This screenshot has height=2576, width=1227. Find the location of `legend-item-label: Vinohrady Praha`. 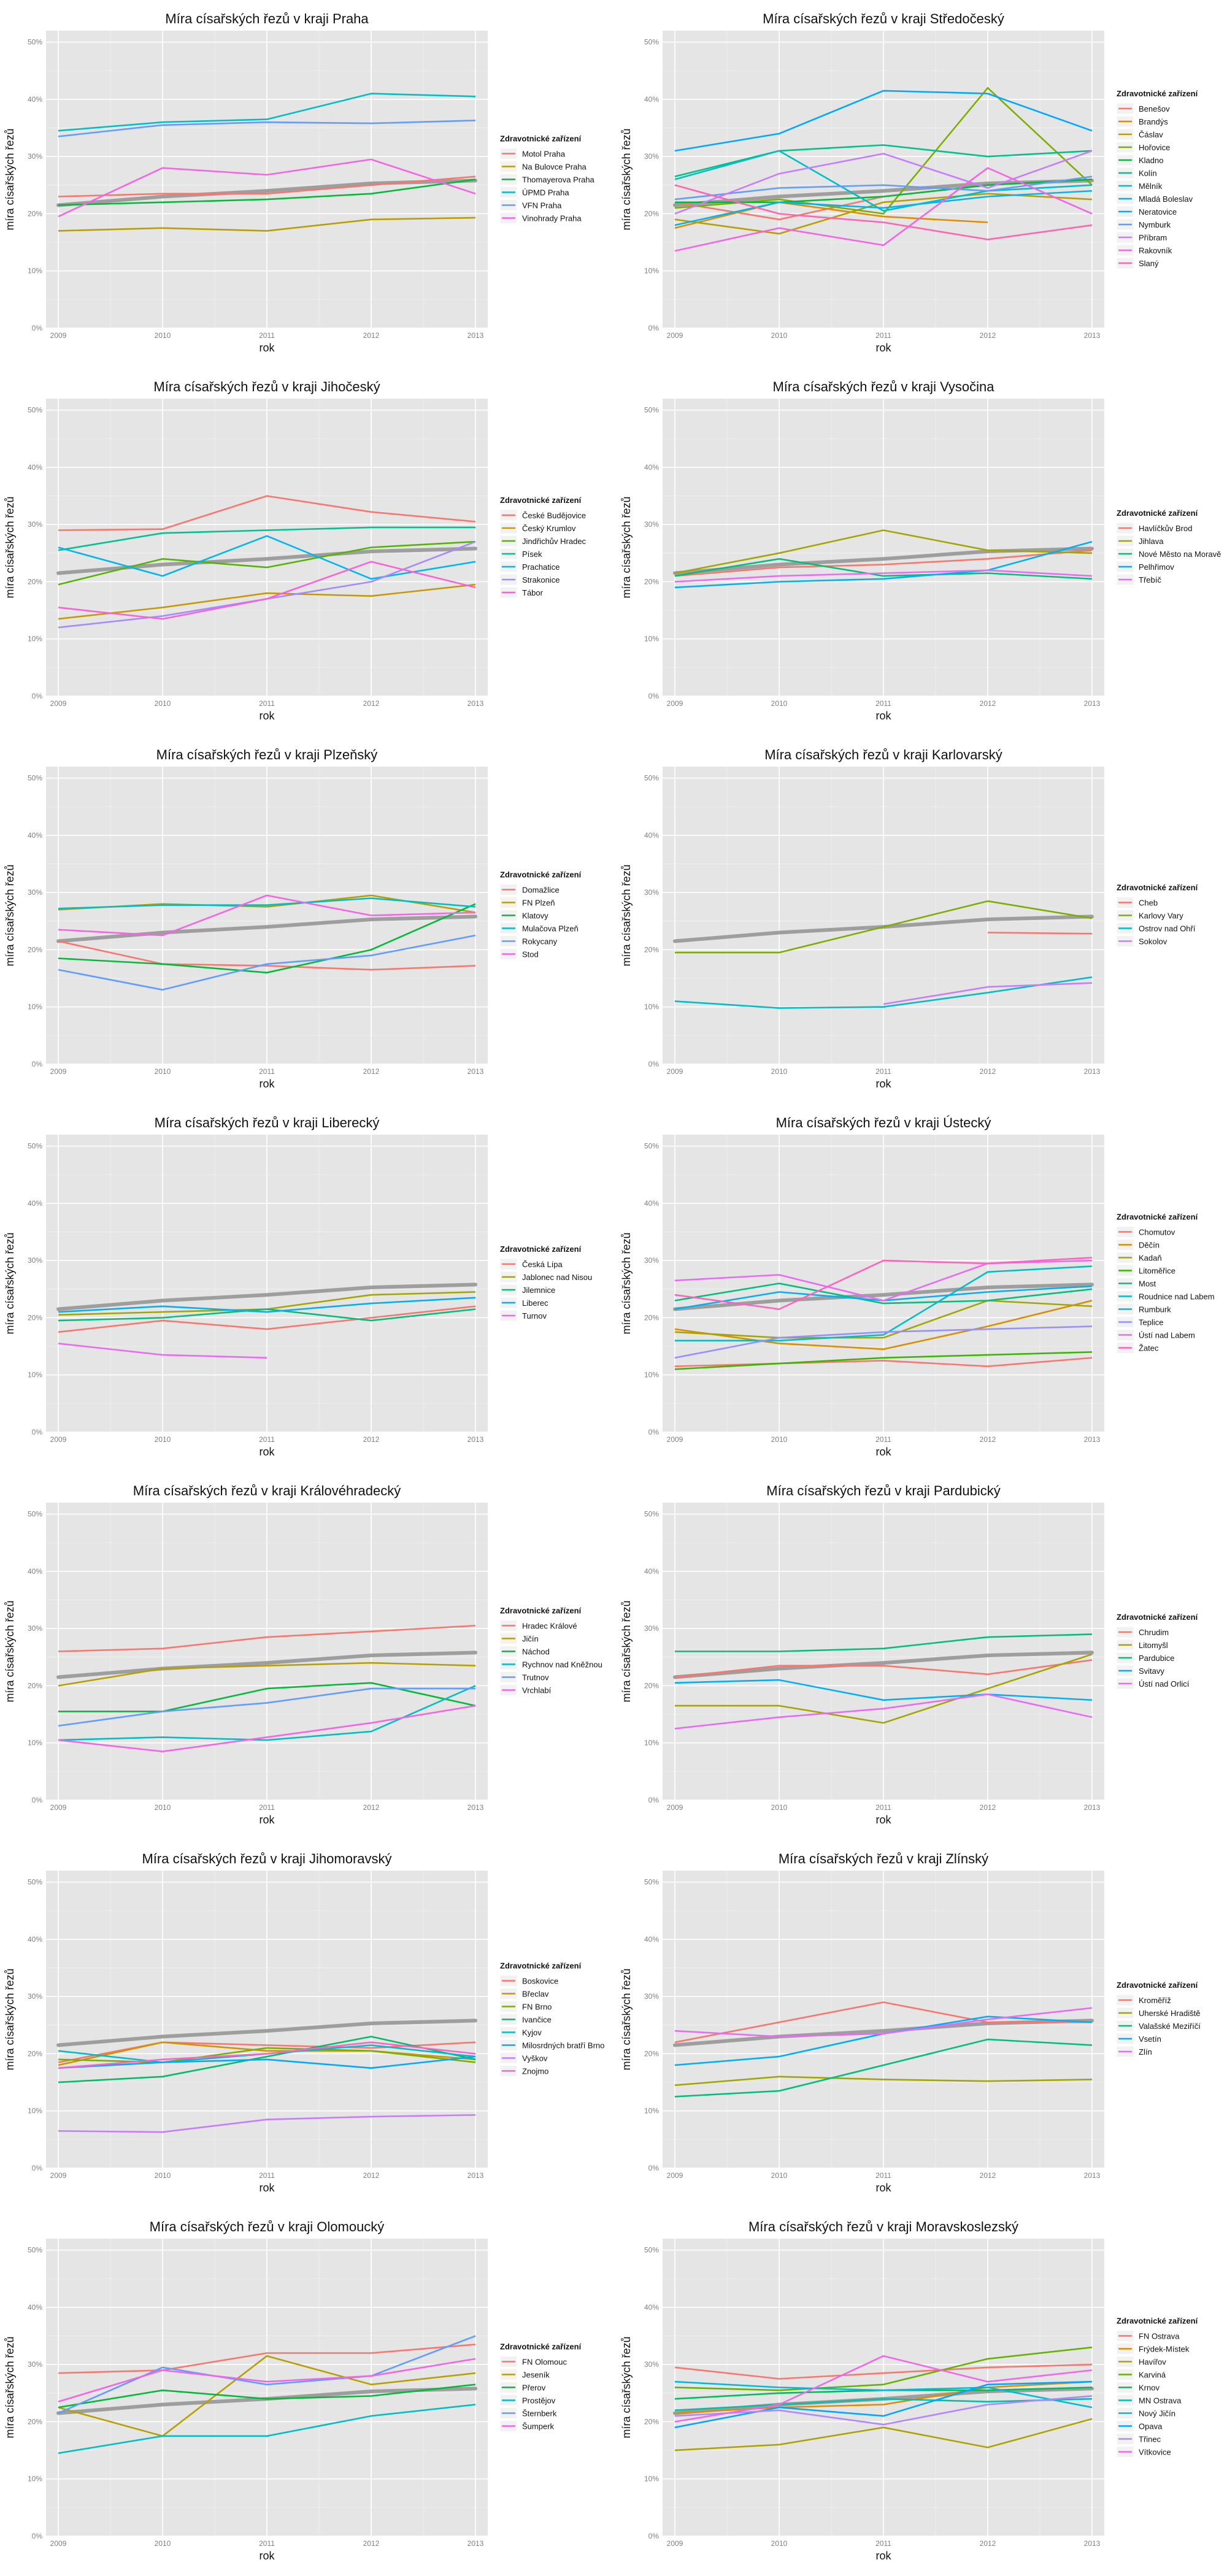

legend-item-label: Vinohrady Praha is located at coordinates (552, 218).